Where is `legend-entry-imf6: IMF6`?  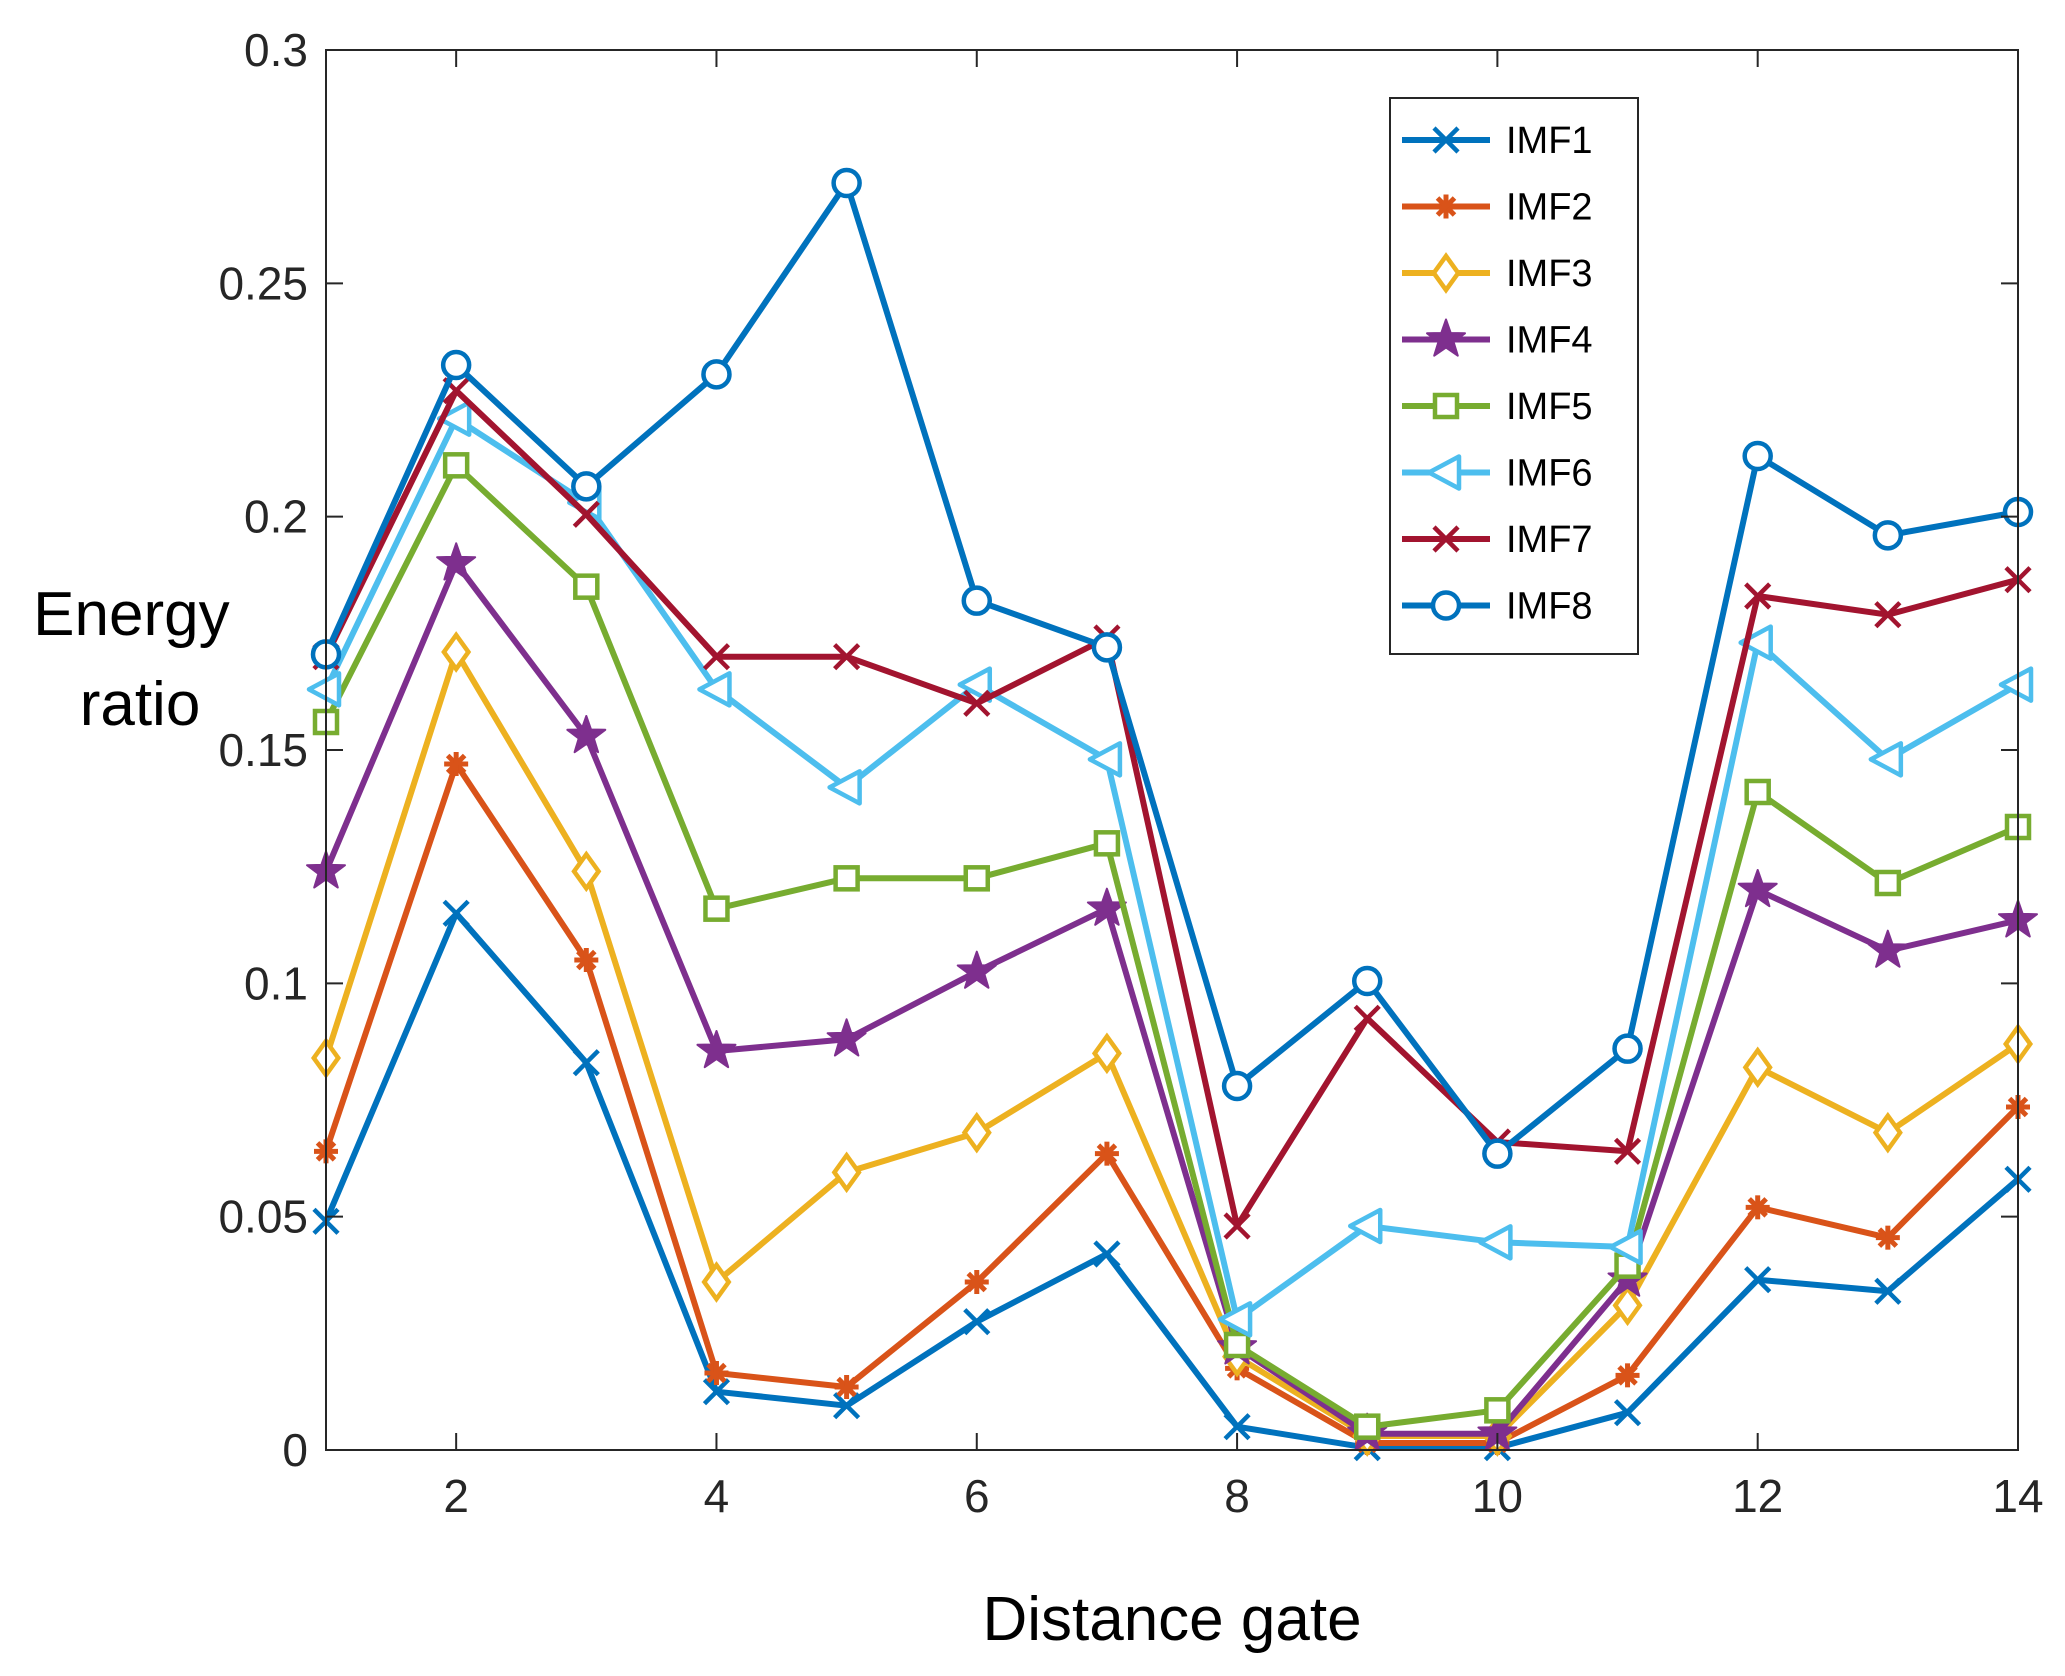 legend-entry-imf6: IMF6 is located at coordinates (1497, 474).